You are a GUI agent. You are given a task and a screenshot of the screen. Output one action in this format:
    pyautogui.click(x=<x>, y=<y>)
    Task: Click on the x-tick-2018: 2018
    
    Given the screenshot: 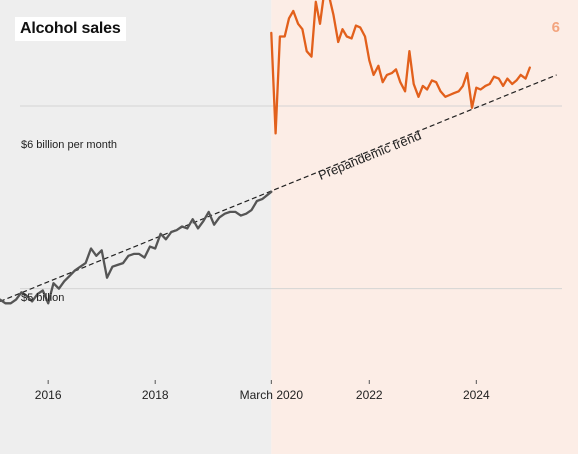 What is the action you would take?
    pyautogui.click(x=155, y=395)
    